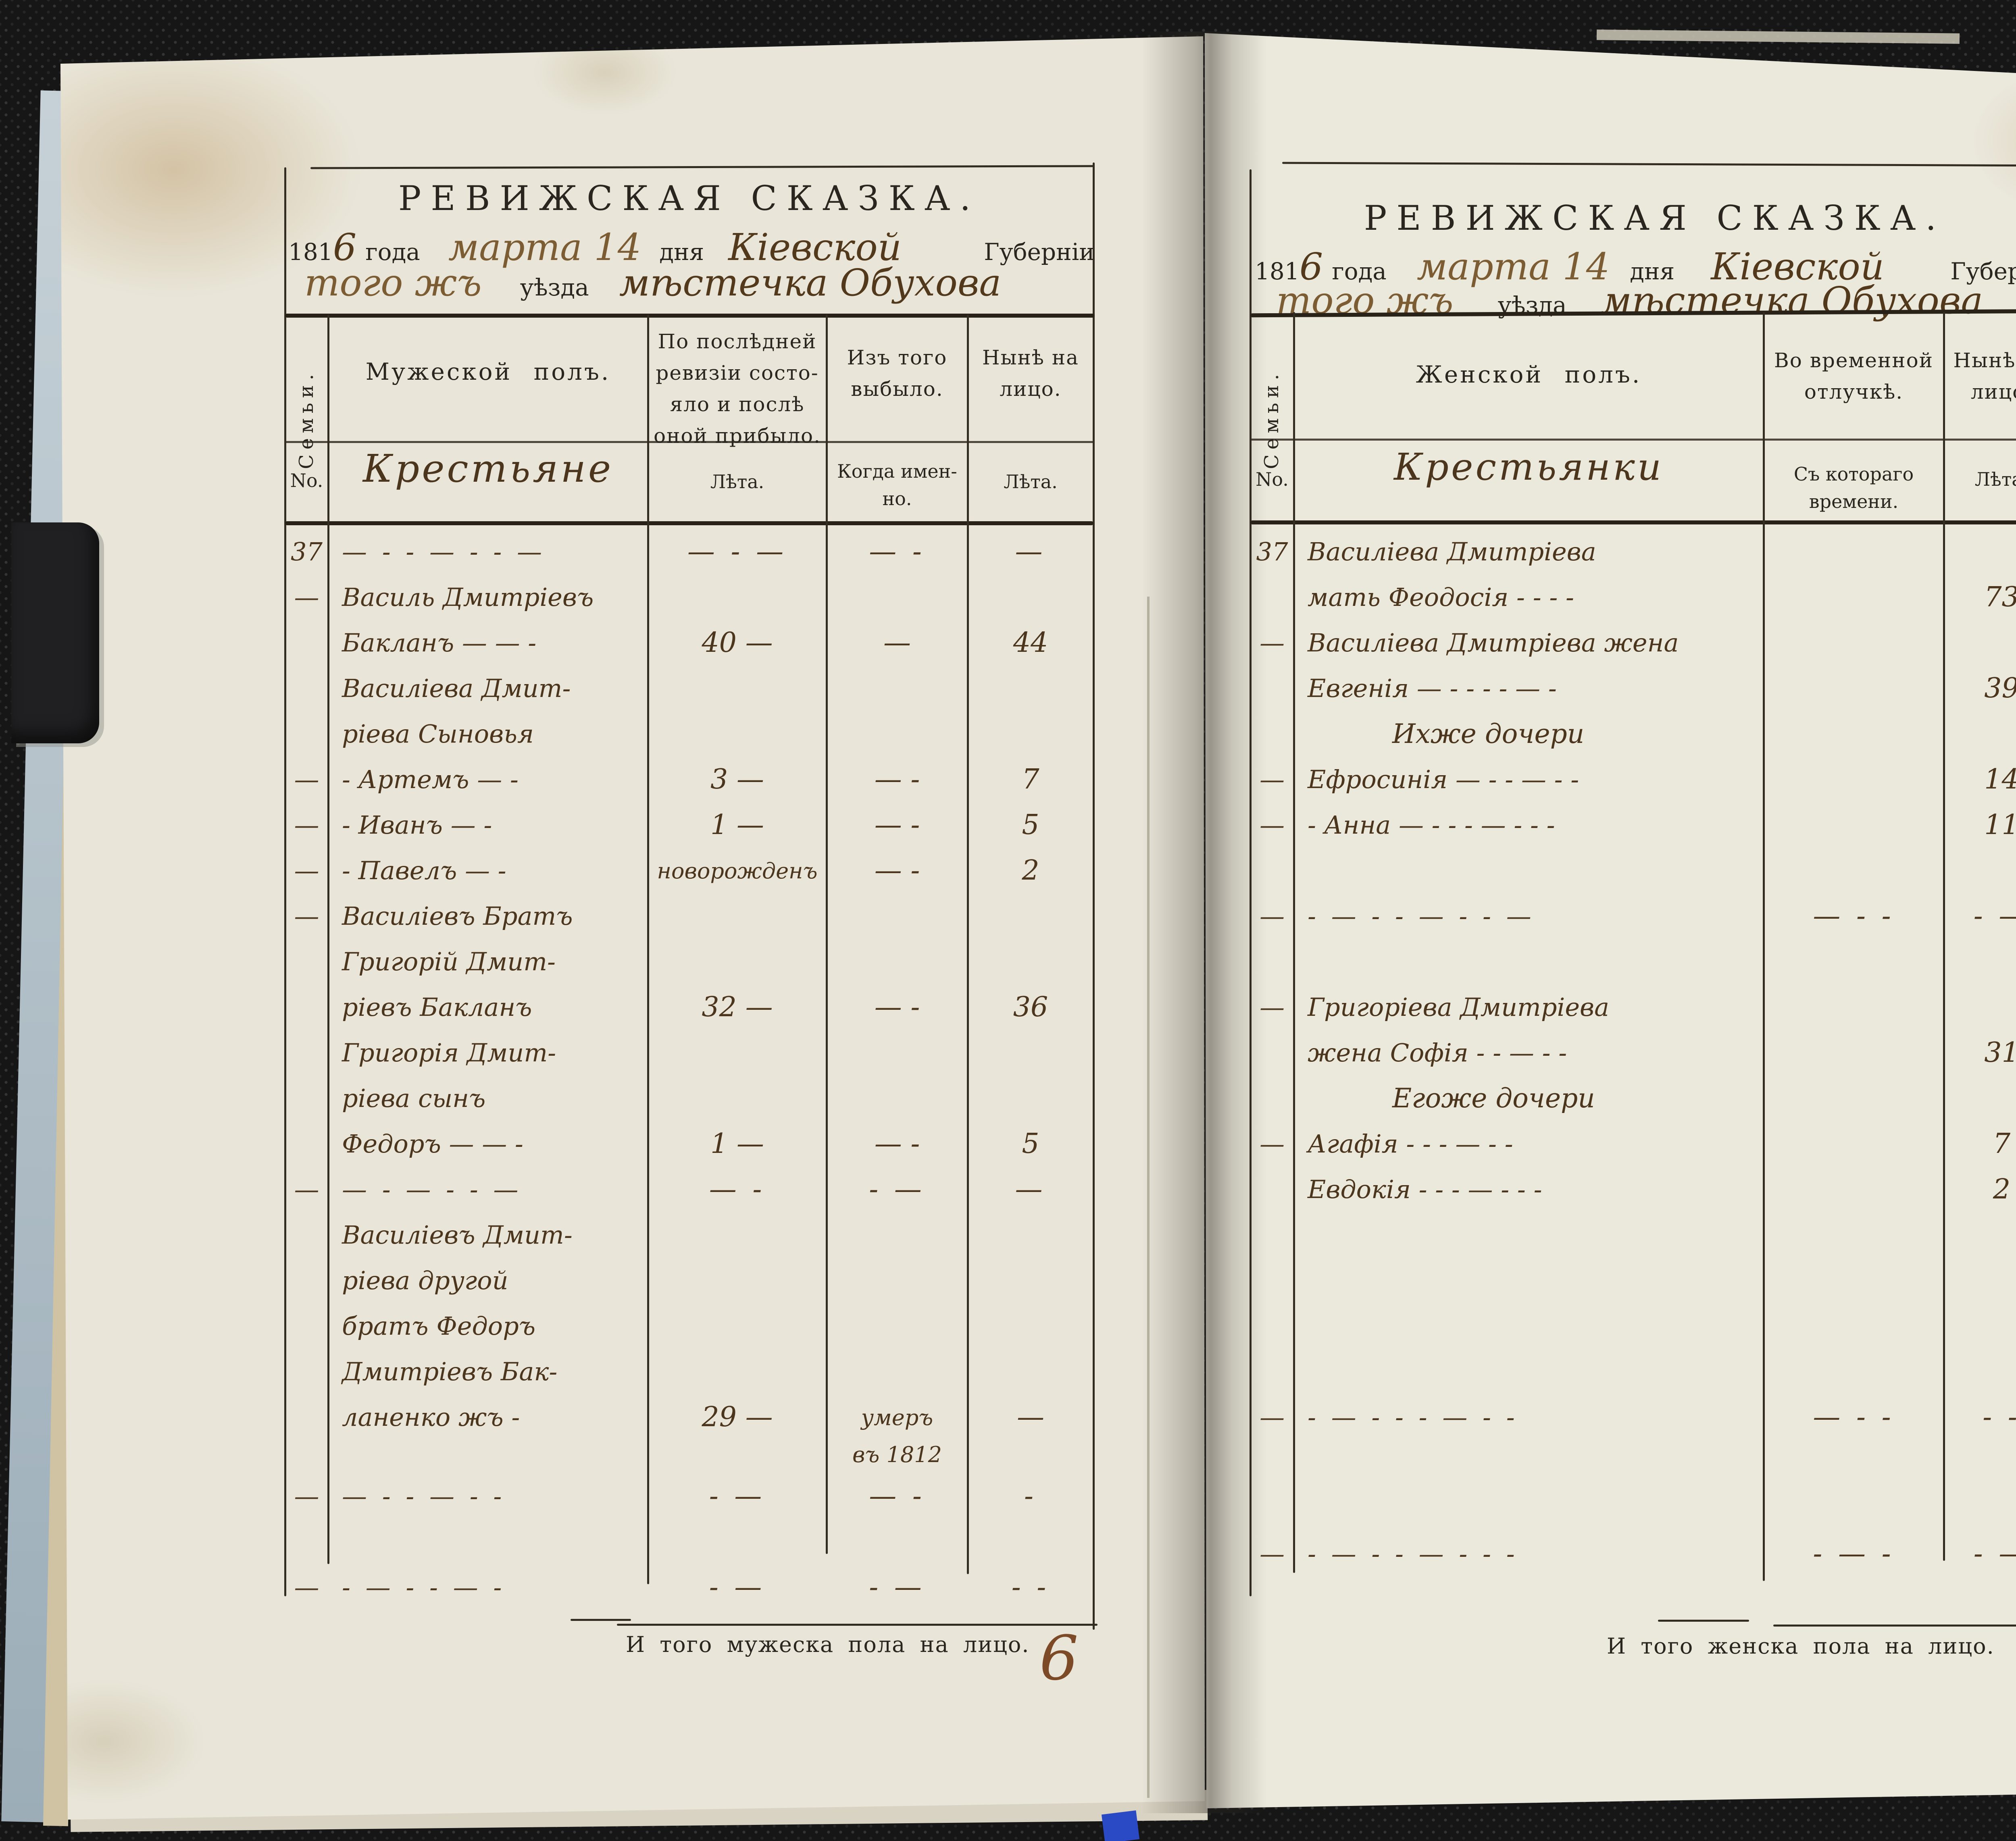  What do you see at coordinates (1030, 779) in the screenshot?
I see `table-cell: 7` at bounding box center [1030, 779].